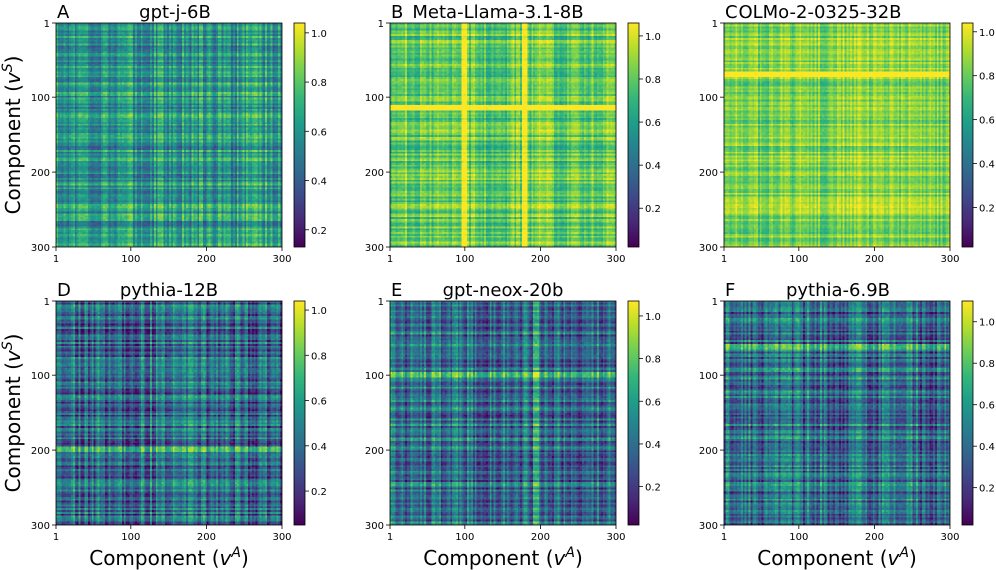  What do you see at coordinates (175, 12) in the screenshot?
I see `panel-title: gpt-j-6B` at bounding box center [175, 12].